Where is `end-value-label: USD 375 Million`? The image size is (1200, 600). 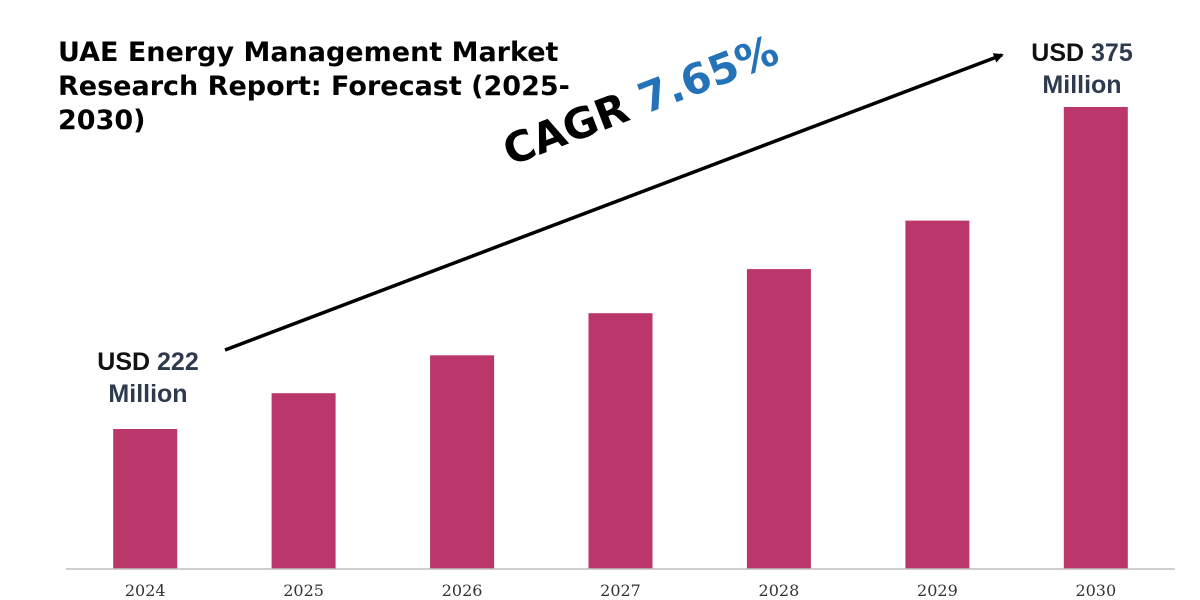
end-value-label: USD 375 Million is located at coordinates (1082, 69).